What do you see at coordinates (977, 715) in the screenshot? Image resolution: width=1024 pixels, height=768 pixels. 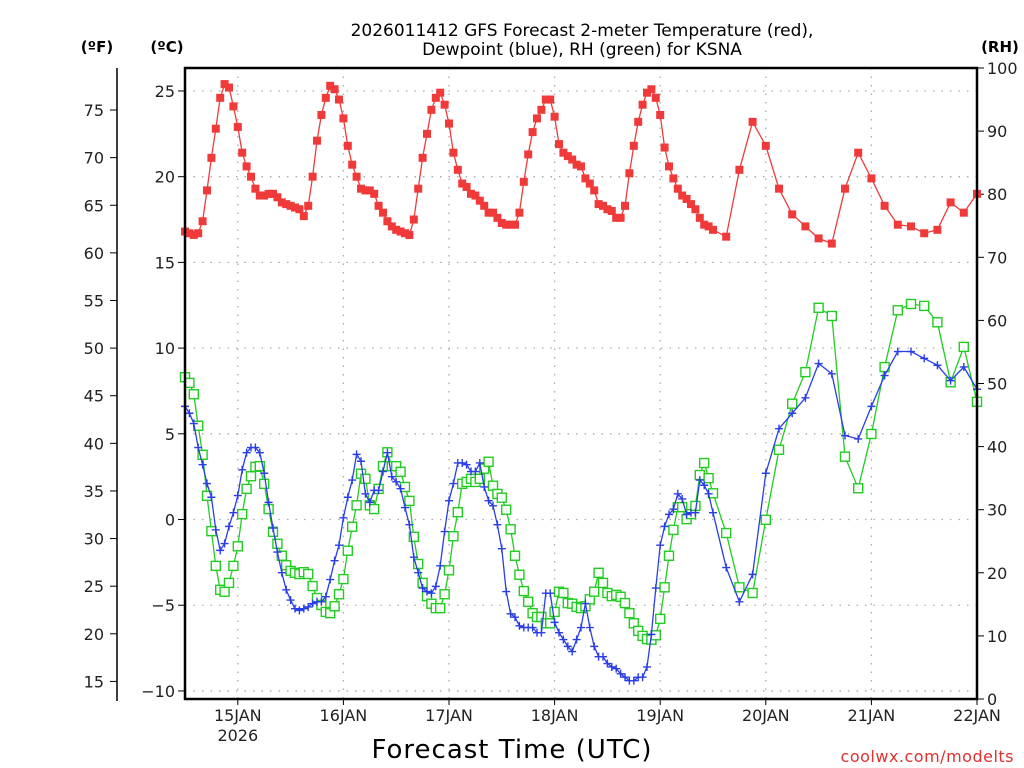 I see `time-tick-label: 22JAN` at bounding box center [977, 715].